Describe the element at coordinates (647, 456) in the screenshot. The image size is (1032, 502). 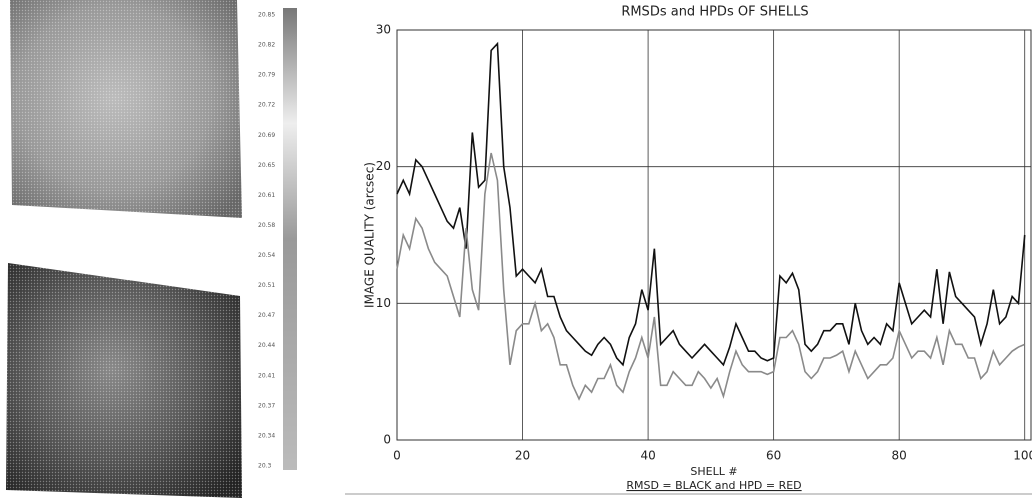
I see `x-tick-label: 40` at that location.